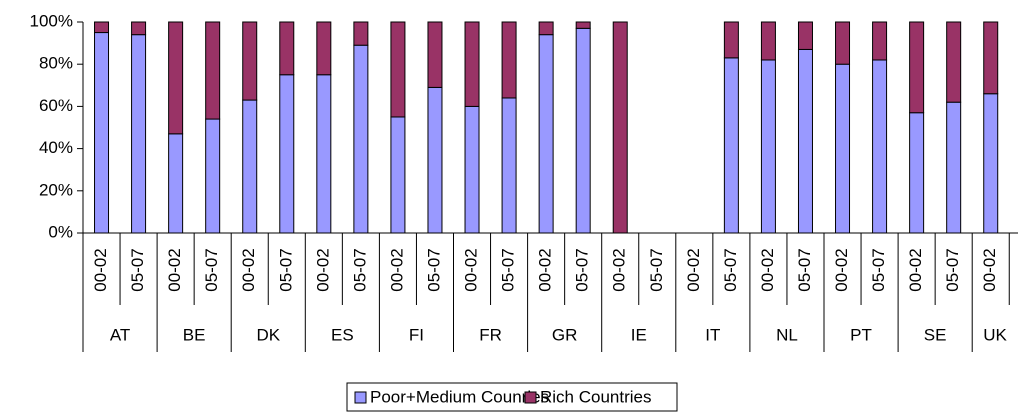  What do you see at coordinates (194, 334) in the screenshot?
I see `group-label: BE` at bounding box center [194, 334].